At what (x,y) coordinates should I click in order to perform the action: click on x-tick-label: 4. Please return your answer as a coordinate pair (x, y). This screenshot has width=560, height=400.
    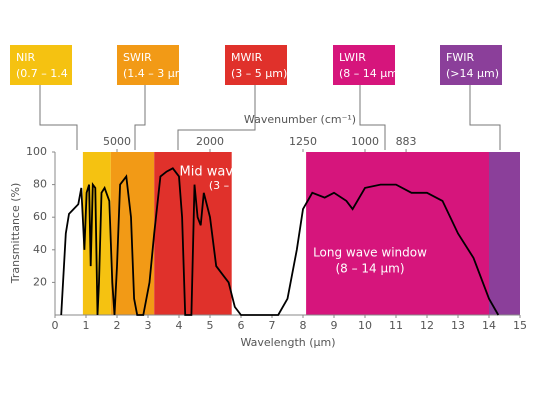
    Looking at the image, I should click on (179, 325).